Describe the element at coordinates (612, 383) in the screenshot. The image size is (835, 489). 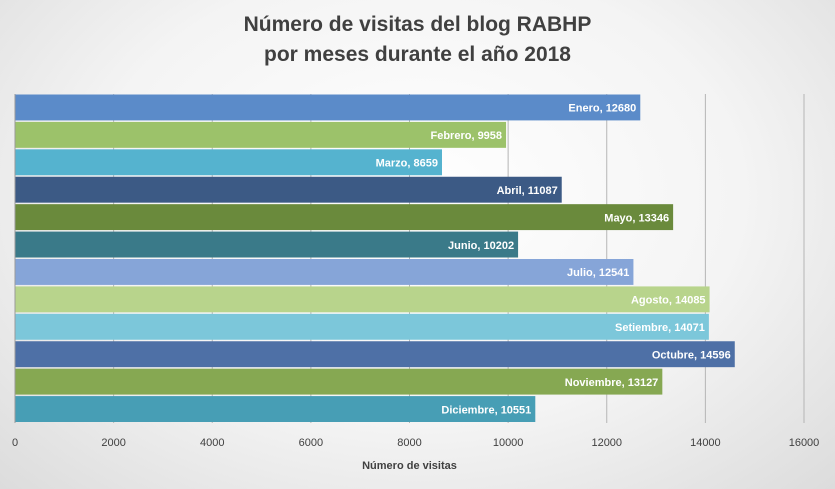
I see `data-label-noviembre: Noviembre, 13127` at that location.